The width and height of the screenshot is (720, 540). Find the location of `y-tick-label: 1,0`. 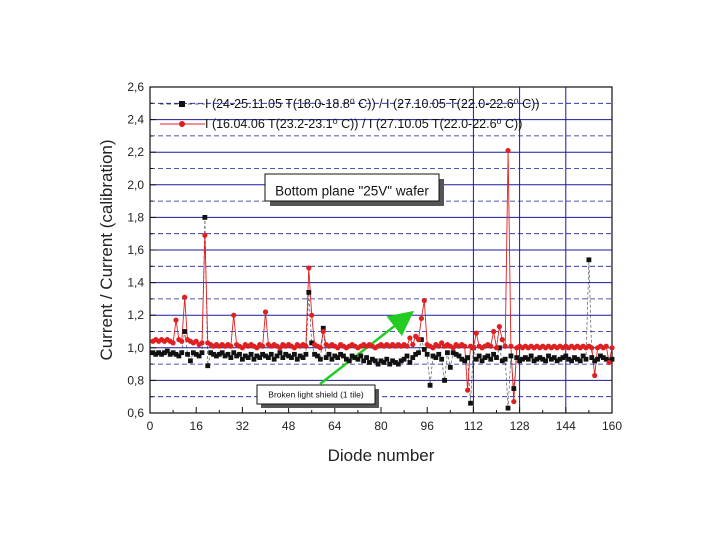

y-tick-label: 1,0 is located at coordinates (135, 348).